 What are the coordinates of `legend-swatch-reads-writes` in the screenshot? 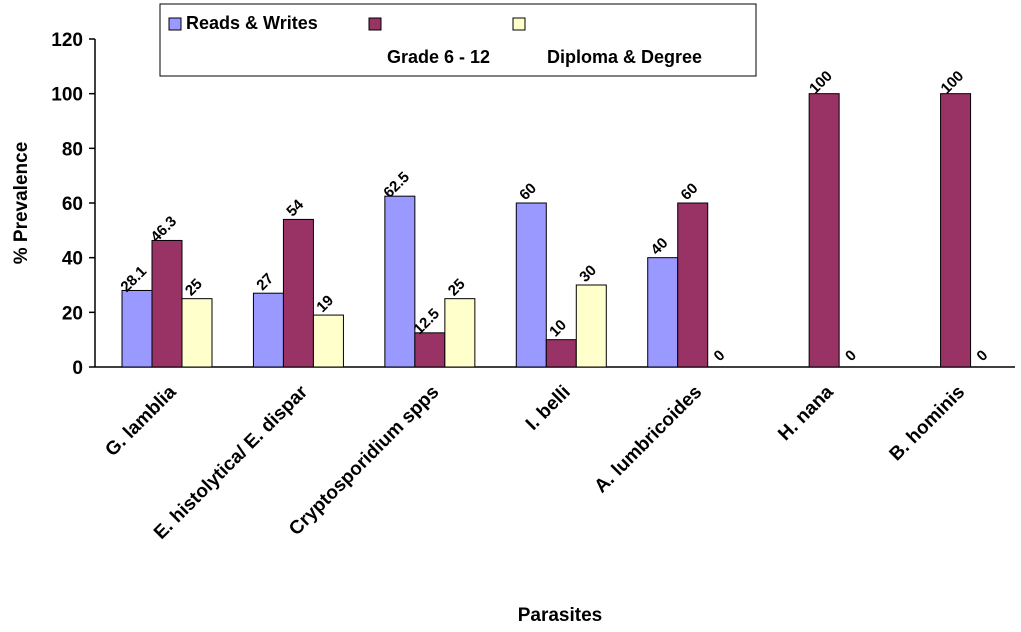 It's located at (175, 24).